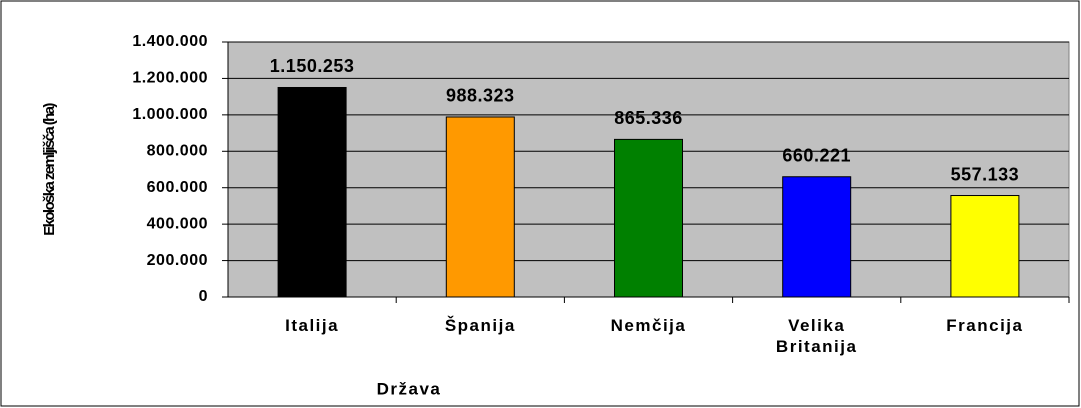 Image resolution: width=1081 pixels, height=408 pixels. I want to click on x-tick-label: Velika Britanija, so click(816, 336).